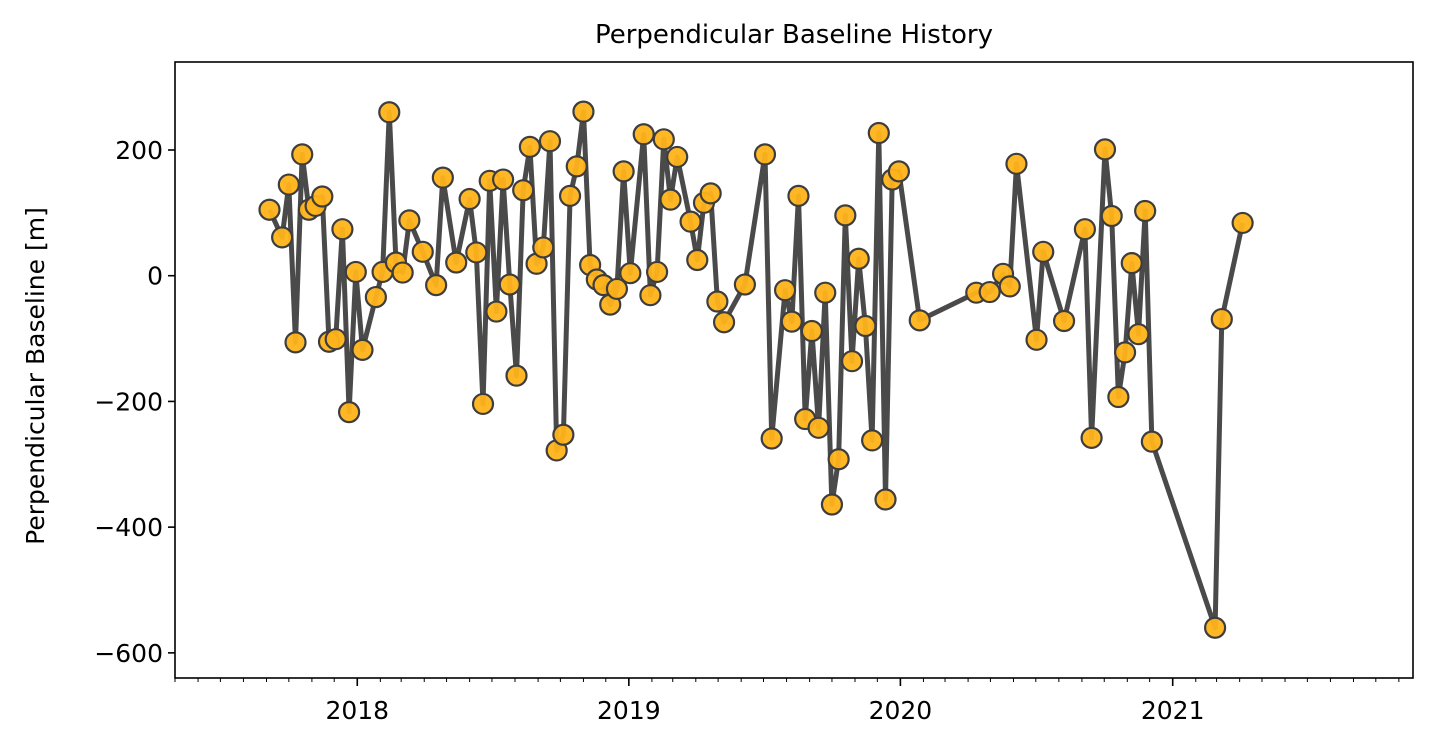 The width and height of the screenshot is (1435, 750). Describe the element at coordinates (128, 527) in the screenshot. I see `y-tick-label: −400` at that location.